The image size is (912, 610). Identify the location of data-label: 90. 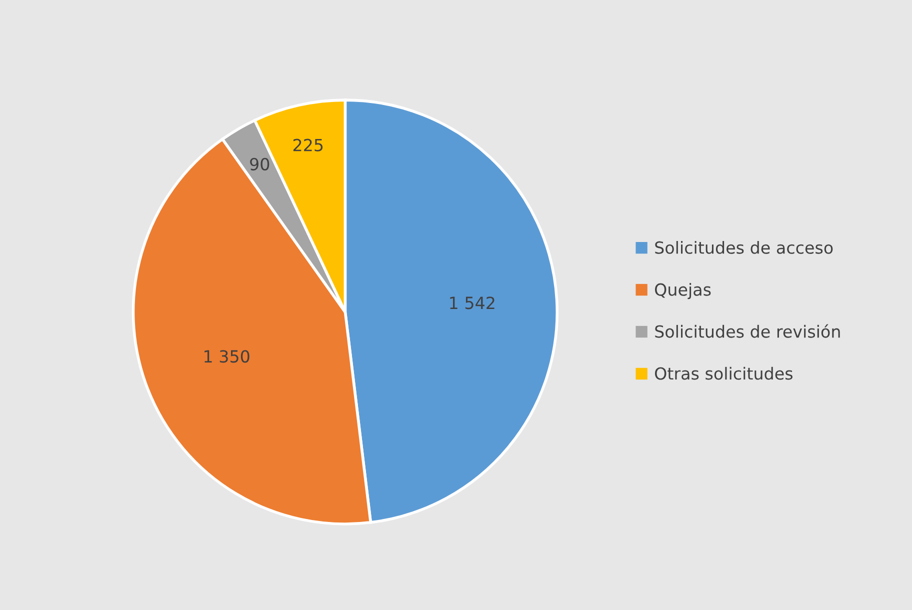
(260, 164).